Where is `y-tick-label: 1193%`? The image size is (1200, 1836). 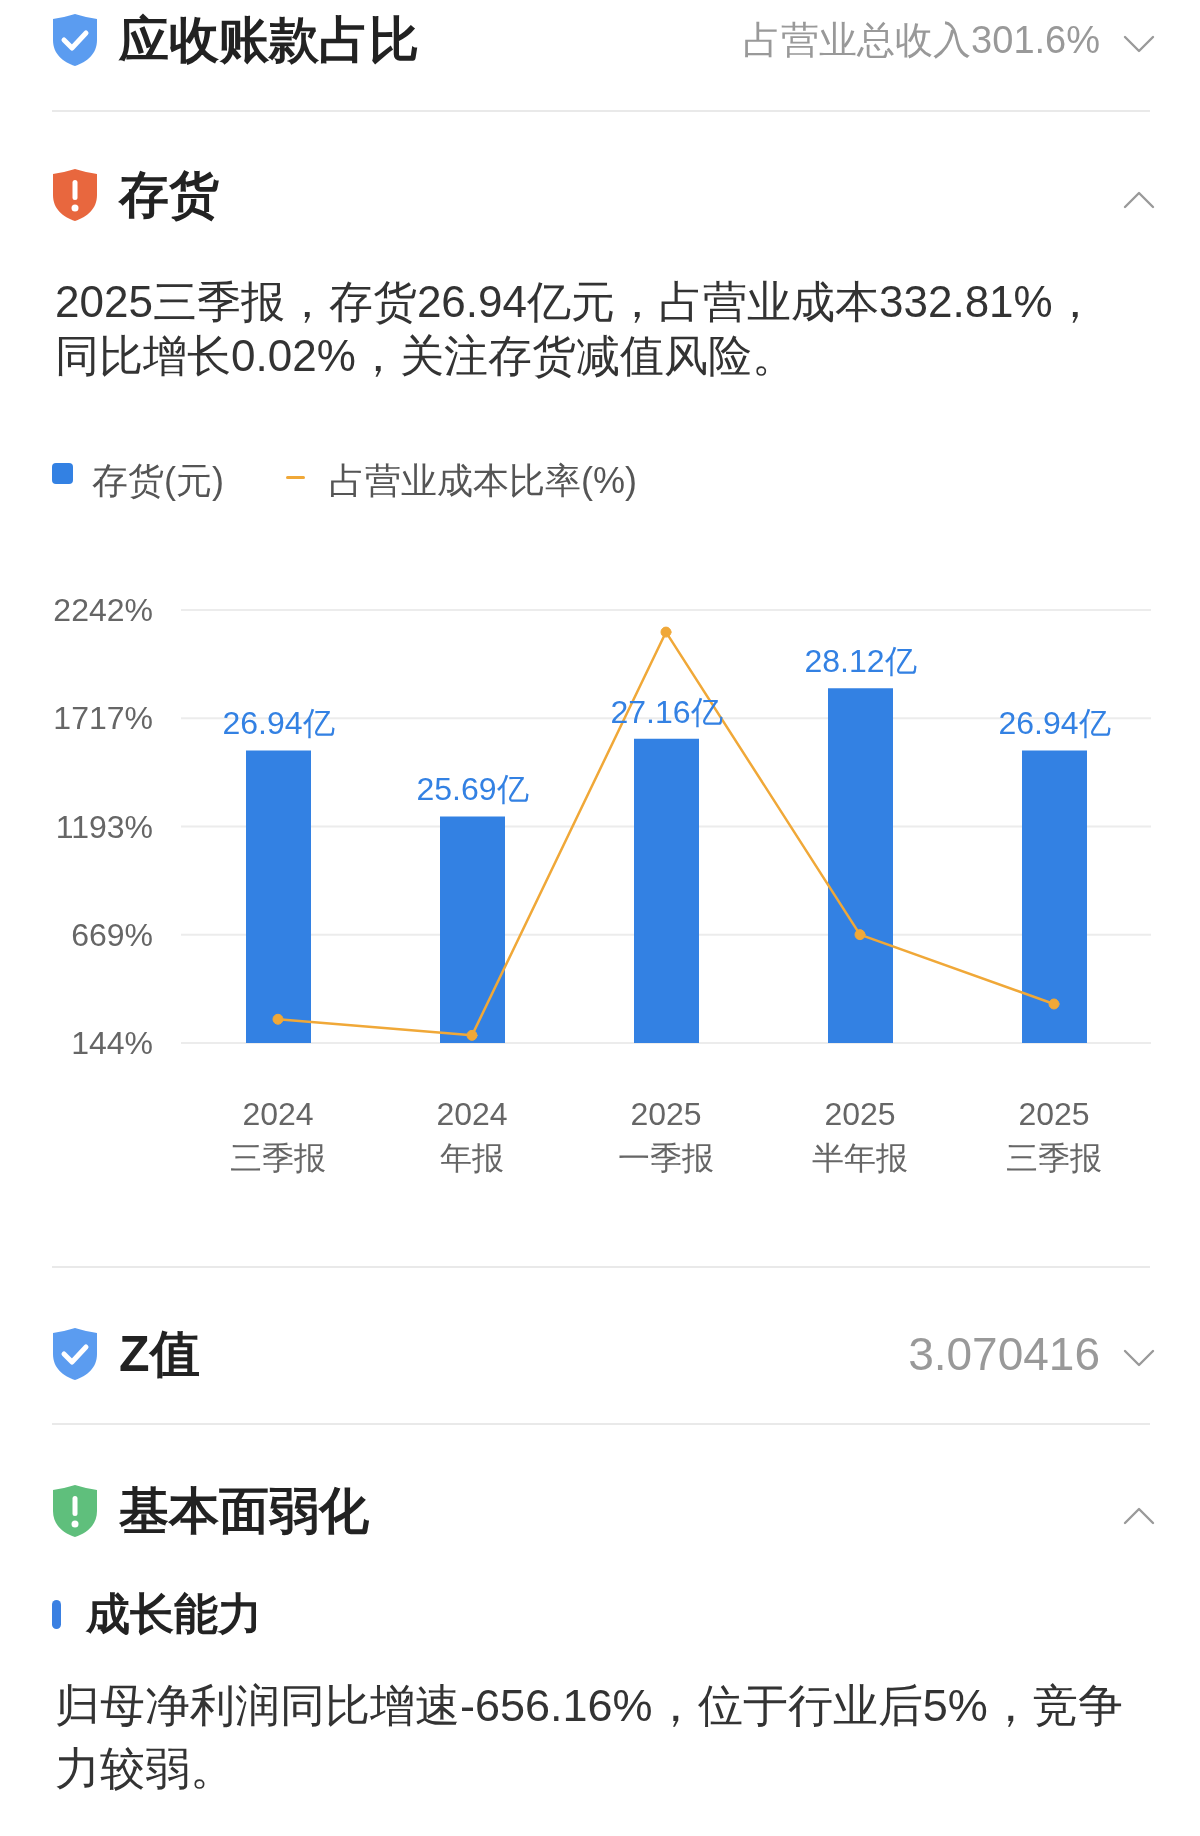
y-tick-label: 1193% is located at coordinates (104, 826).